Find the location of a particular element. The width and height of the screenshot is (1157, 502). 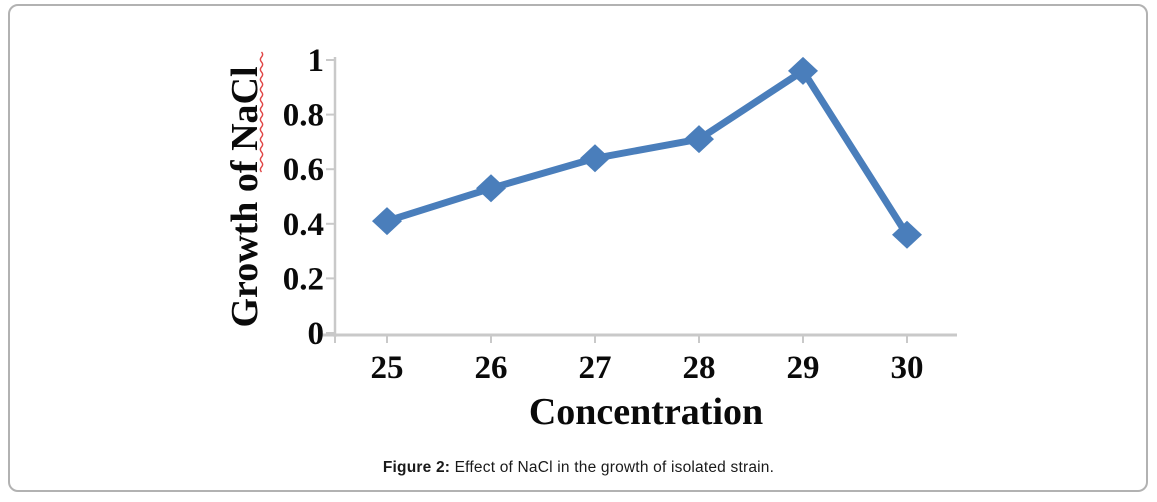

x-tick-label: 26 is located at coordinates (491, 368).